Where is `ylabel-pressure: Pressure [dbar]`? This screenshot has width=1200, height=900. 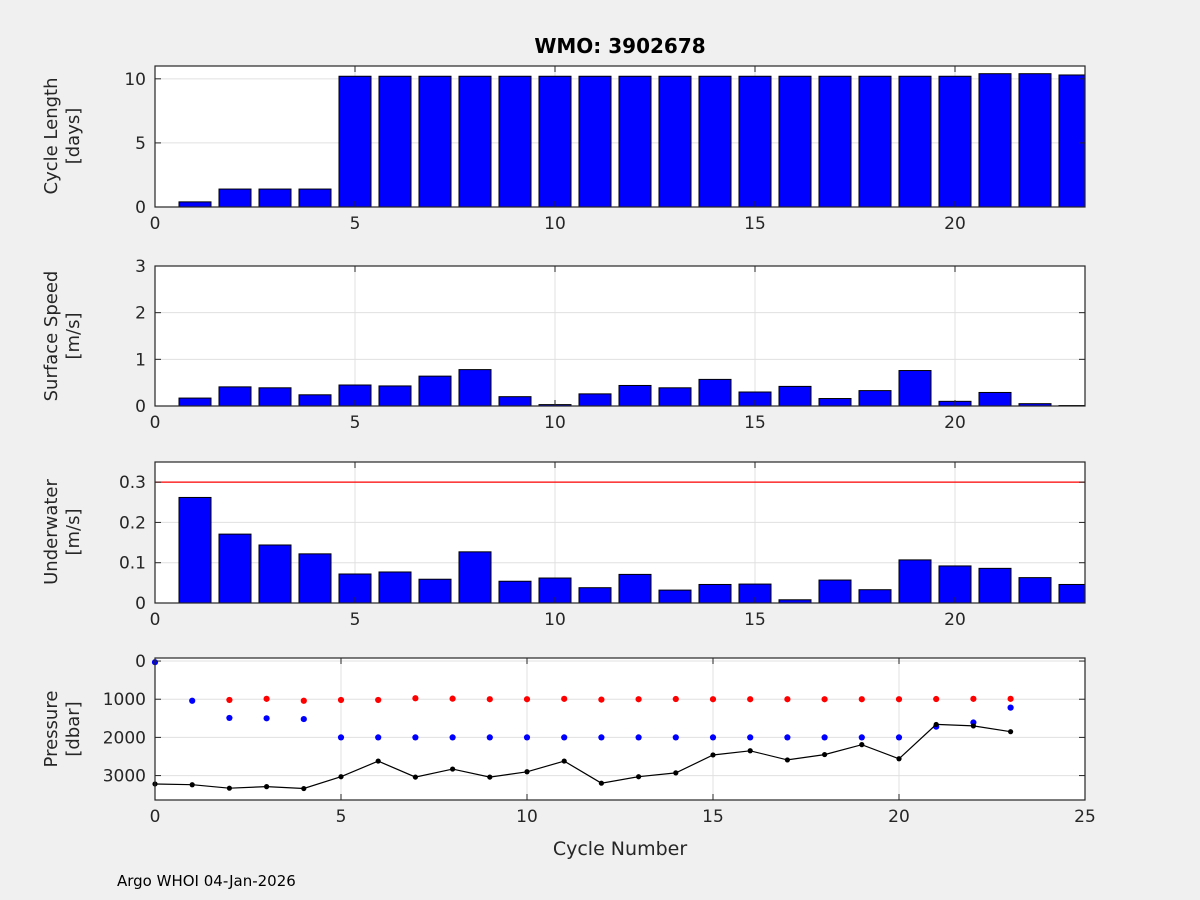 ylabel-pressure: Pressure [dbar] is located at coordinates (63, 729).